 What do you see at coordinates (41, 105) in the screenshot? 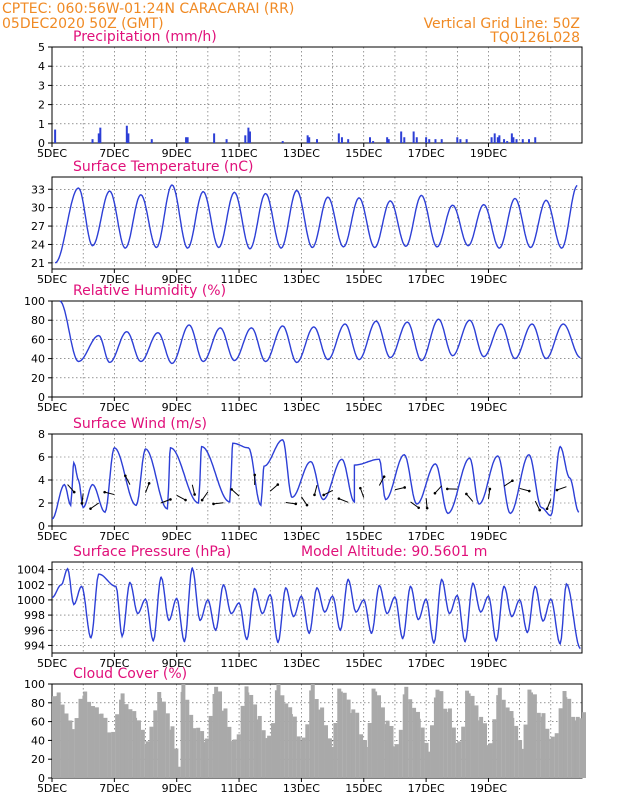
I see `y-tick-label: 2` at bounding box center [41, 105].